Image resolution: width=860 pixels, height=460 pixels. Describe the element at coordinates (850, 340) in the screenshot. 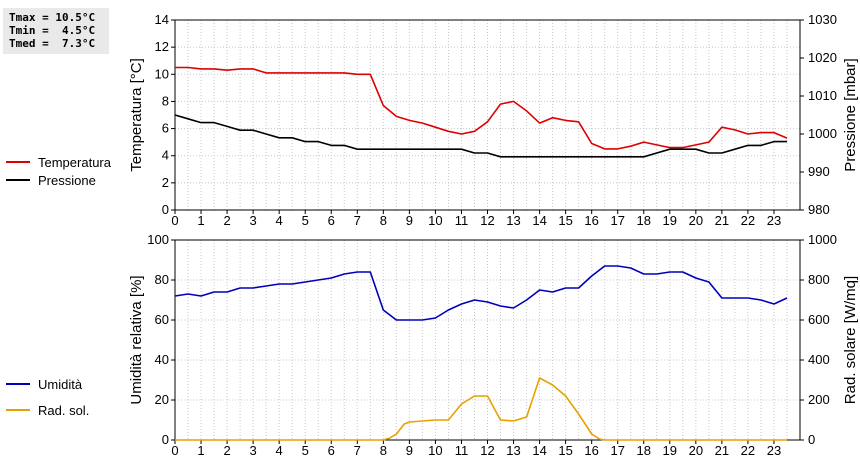

I see `chart2-ylabel-right: Rad. solare [W/mq]` at that location.